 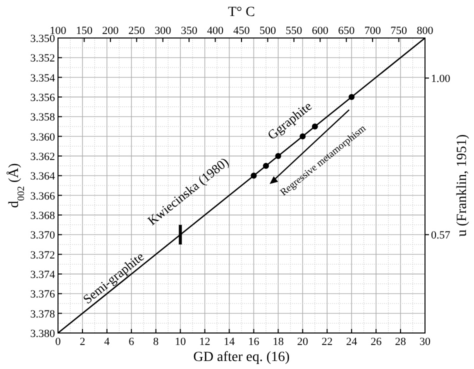 I want to click on y-tick-label: 3.354, so click(x=43, y=78).